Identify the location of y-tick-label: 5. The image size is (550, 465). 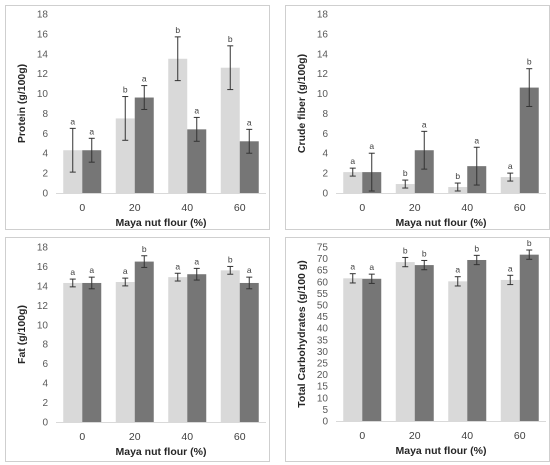
(325, 410).